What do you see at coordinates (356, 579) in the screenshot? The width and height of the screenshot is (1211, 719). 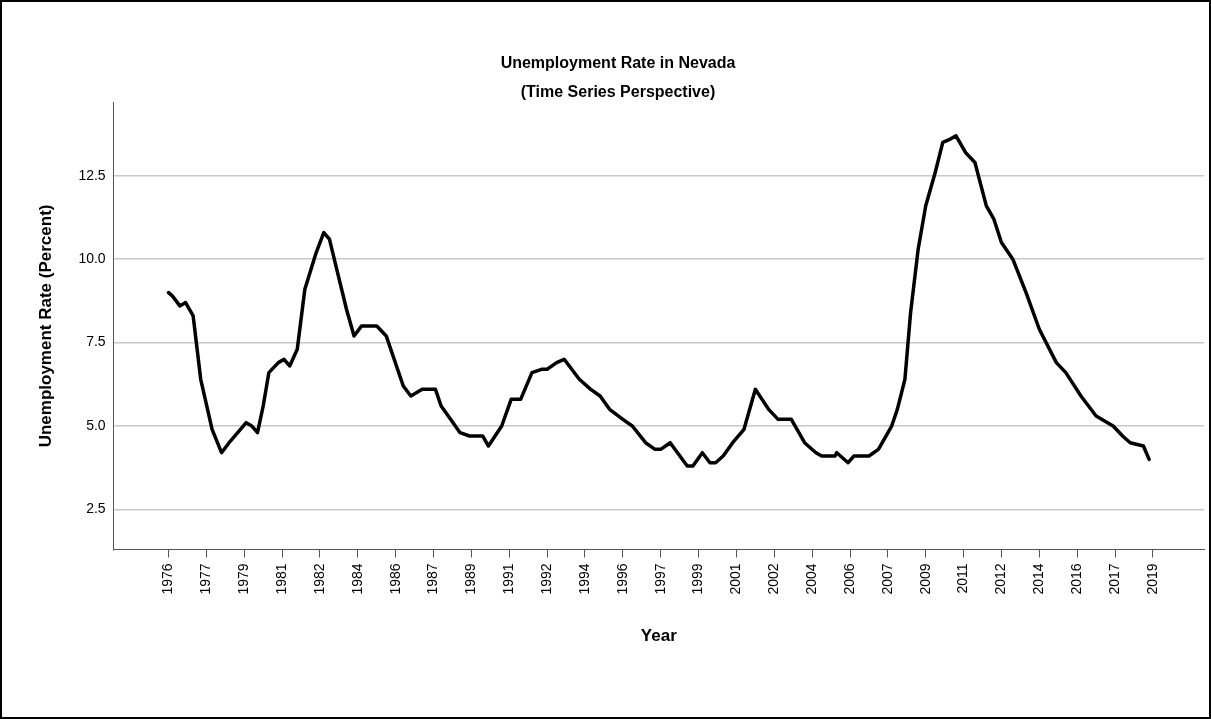 I see `x-tick-label: 1984` at bounding box center [356, 579].